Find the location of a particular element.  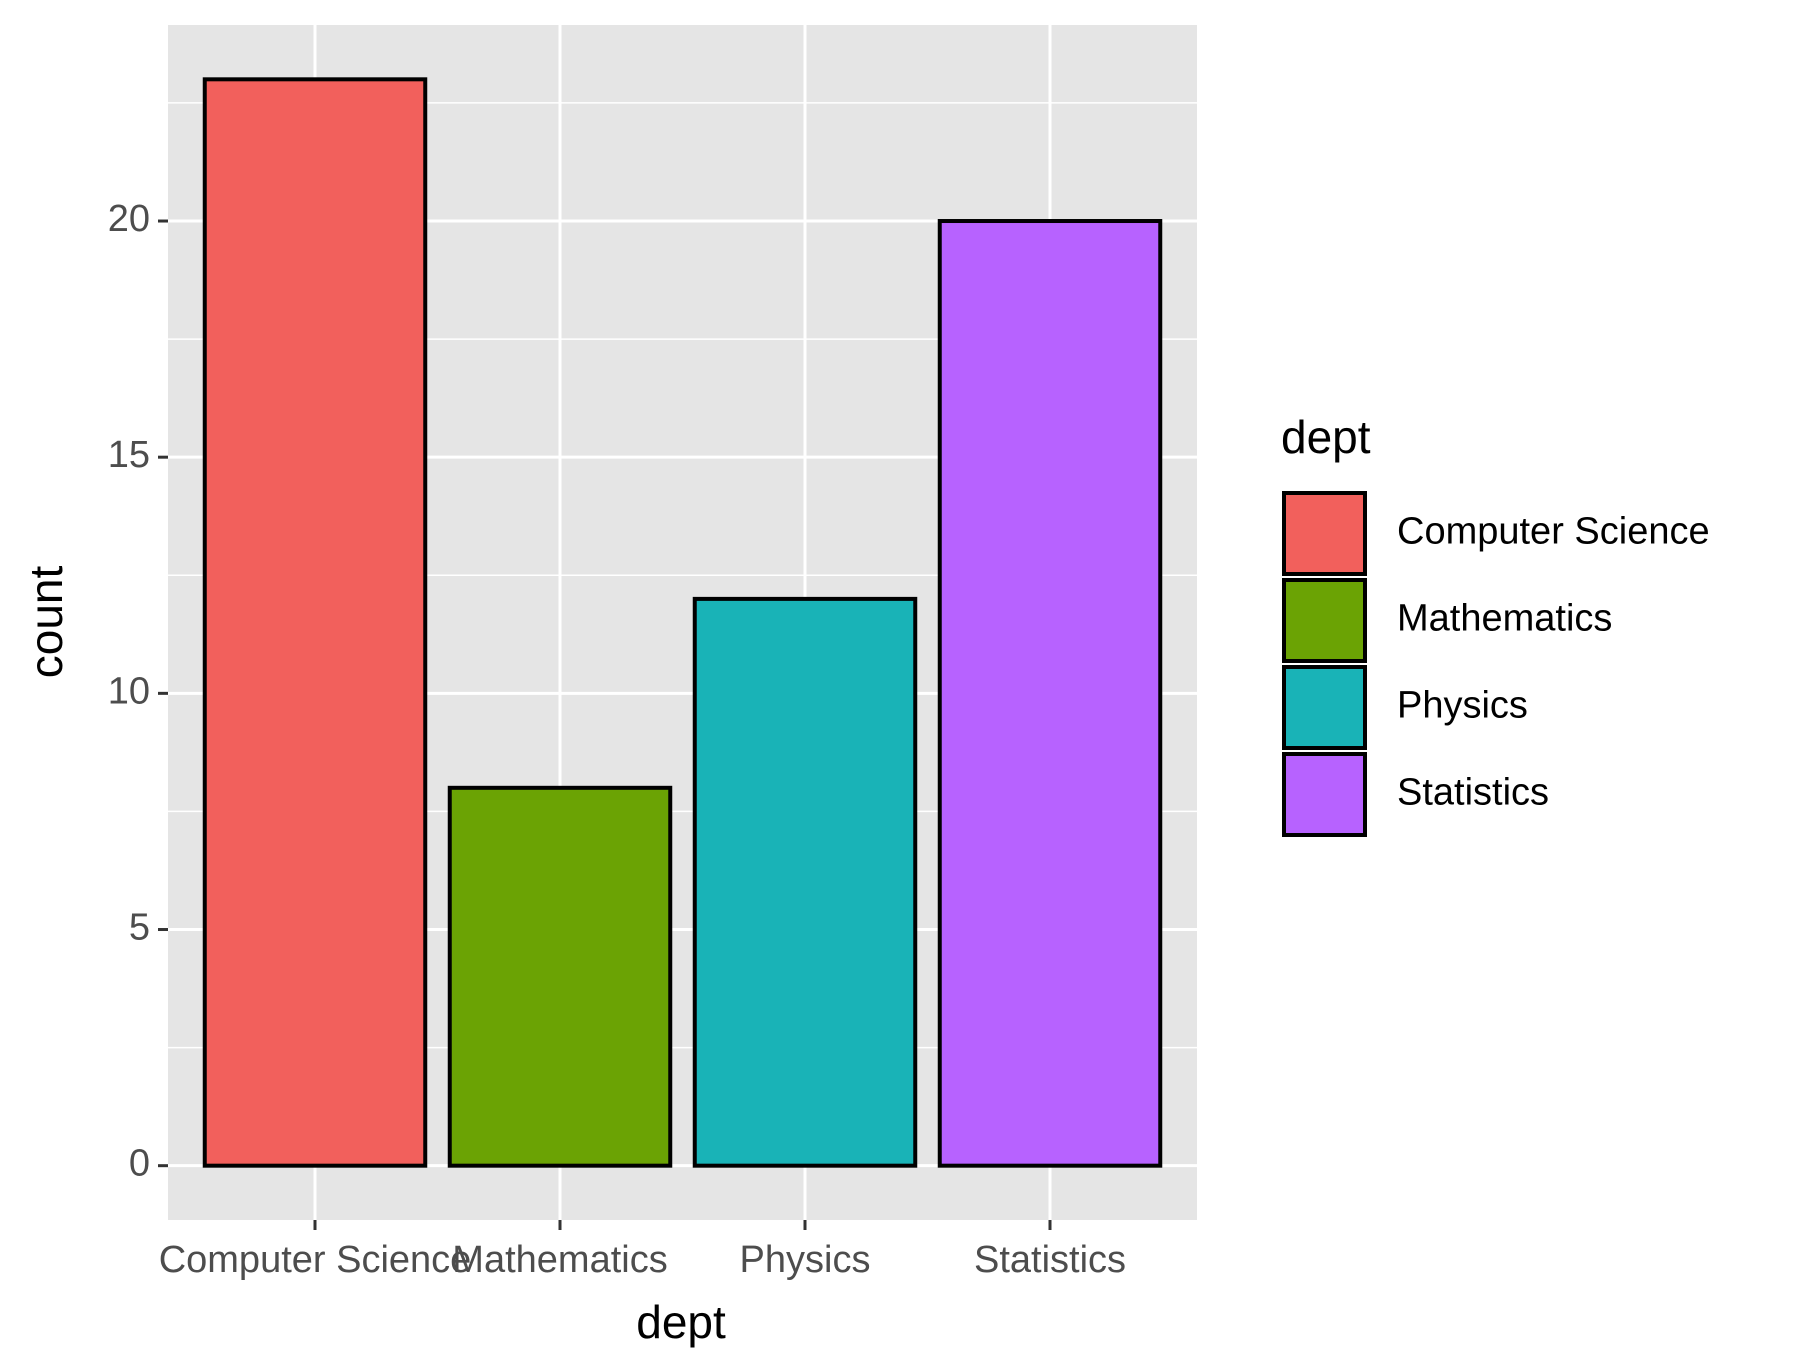

y-axis-title: count is located at coordinates (46, 622).